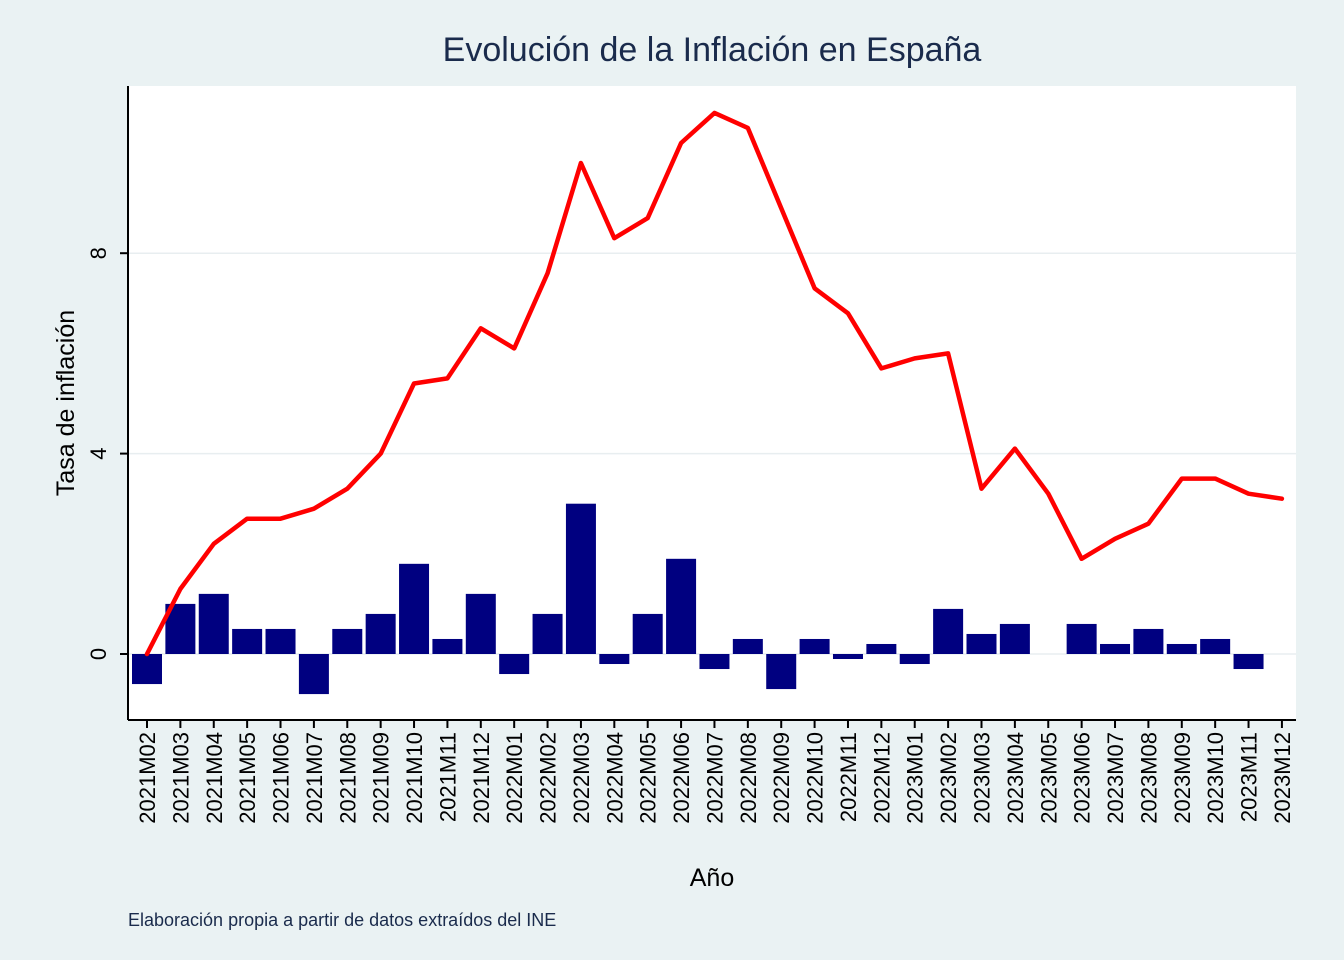  I want to click on x-tick-label: 2021M07, so click(314, 778).